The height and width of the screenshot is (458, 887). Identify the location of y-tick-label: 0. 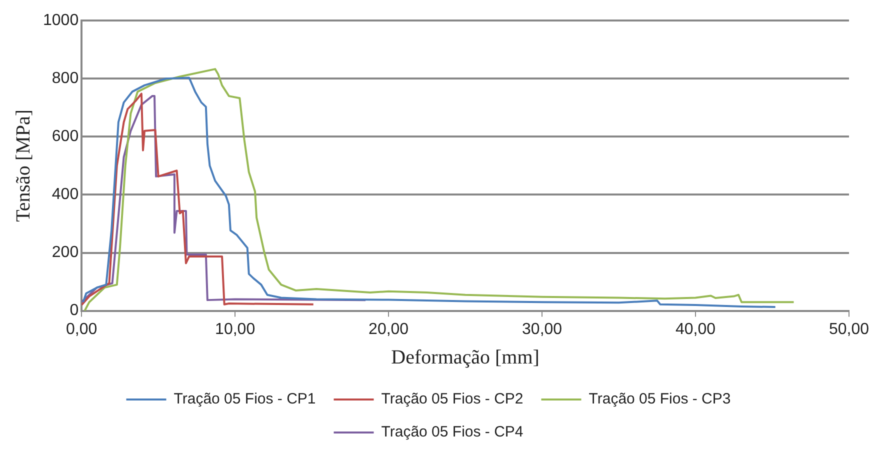
(74, 311).